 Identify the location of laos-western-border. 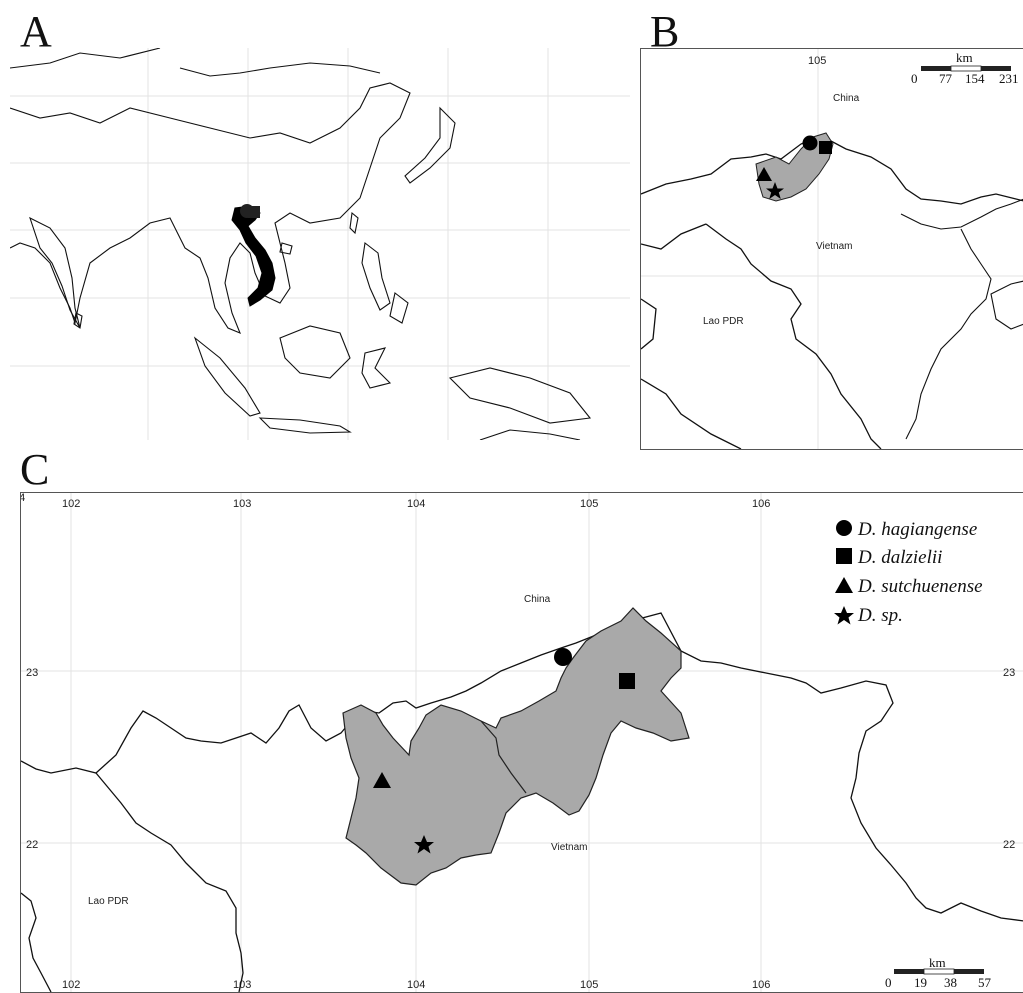
(36, 942).